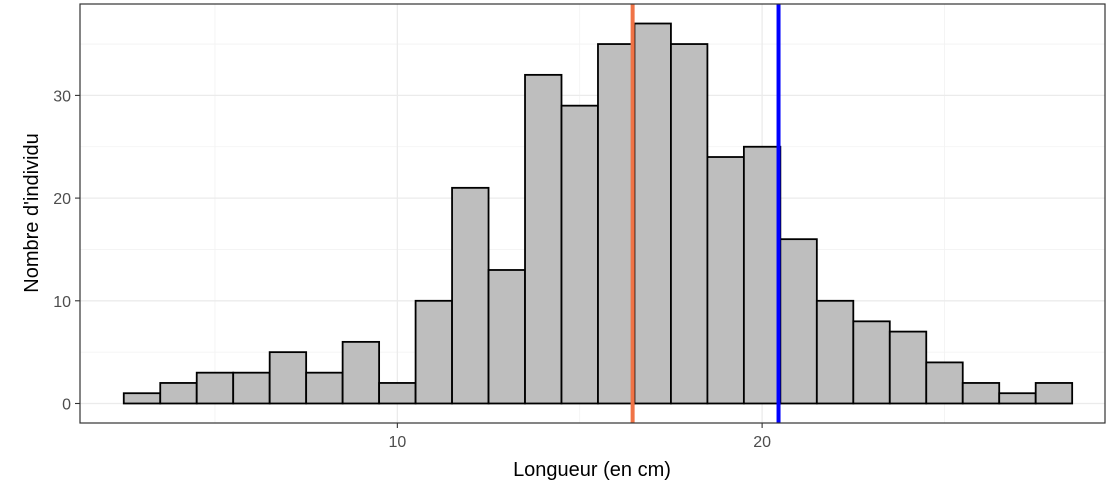  Describe the element at coordinates (62, 96) in the screenshot. I see `y-tick-label: 30` at that location.